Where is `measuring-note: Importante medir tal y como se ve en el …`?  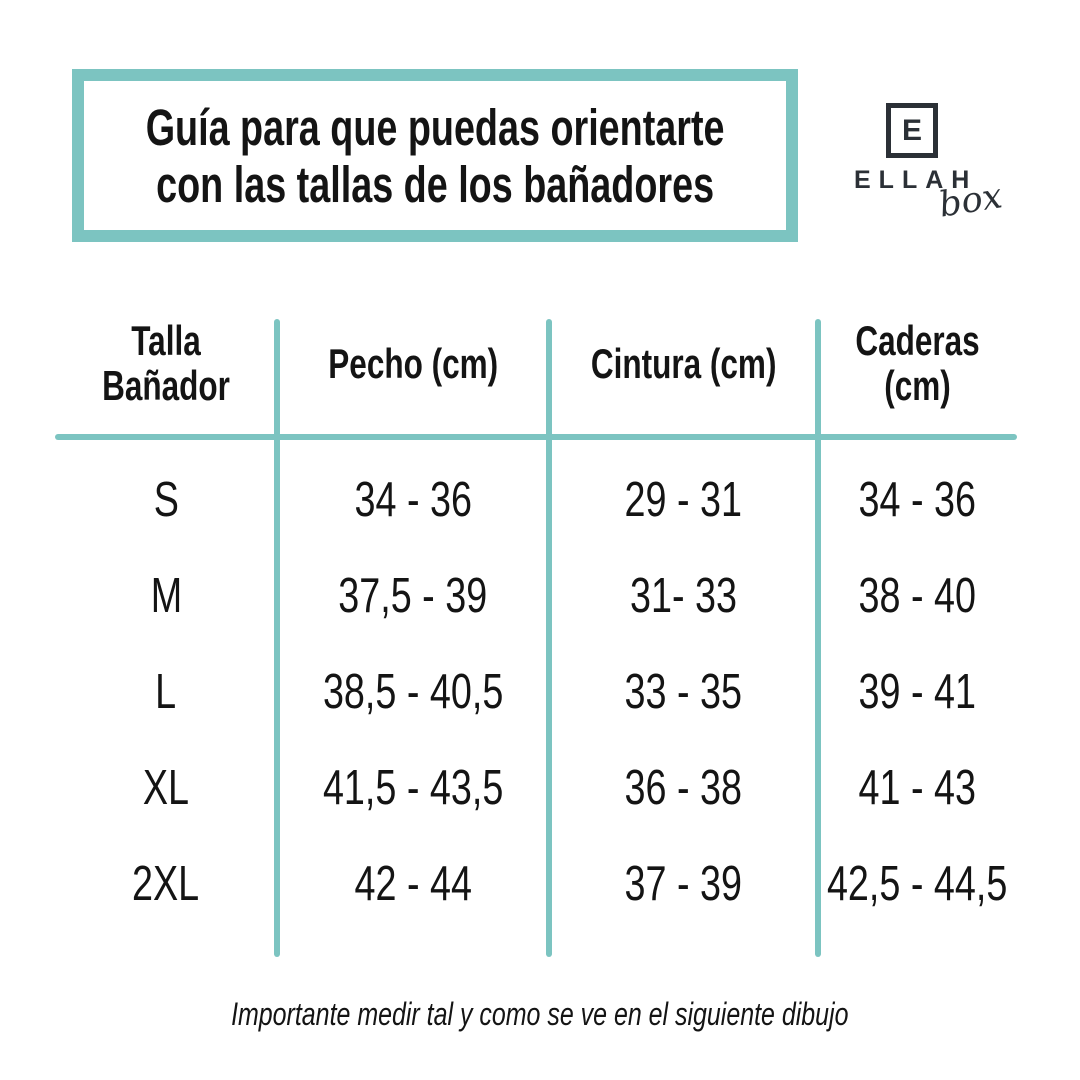 measuring-note: Importante medir tal y como se ve en el … is located at coordinates (540, 1014).